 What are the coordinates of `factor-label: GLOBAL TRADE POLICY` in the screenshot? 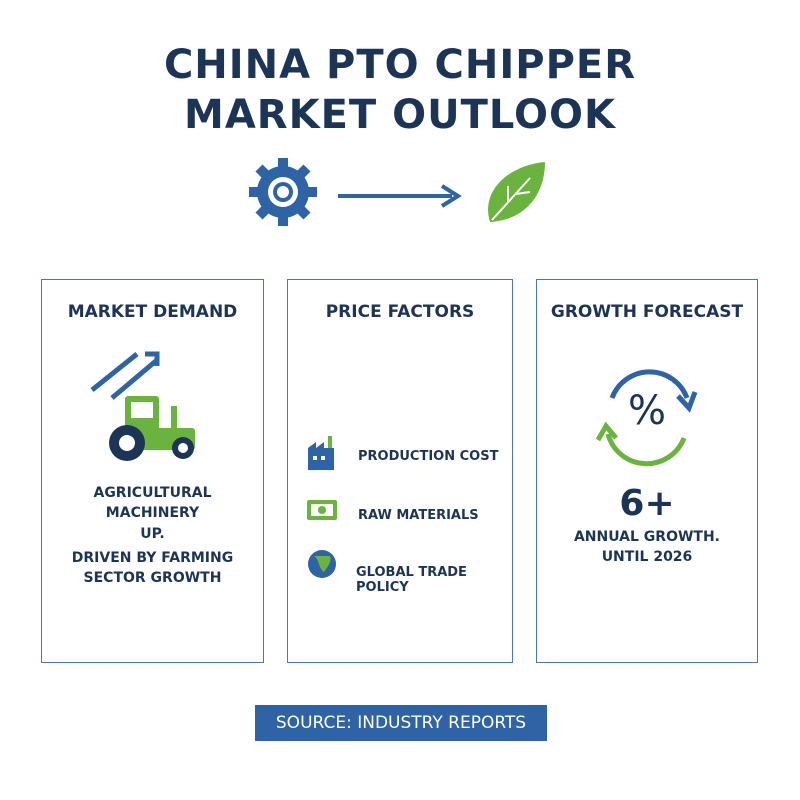 It's located at (411, 580).